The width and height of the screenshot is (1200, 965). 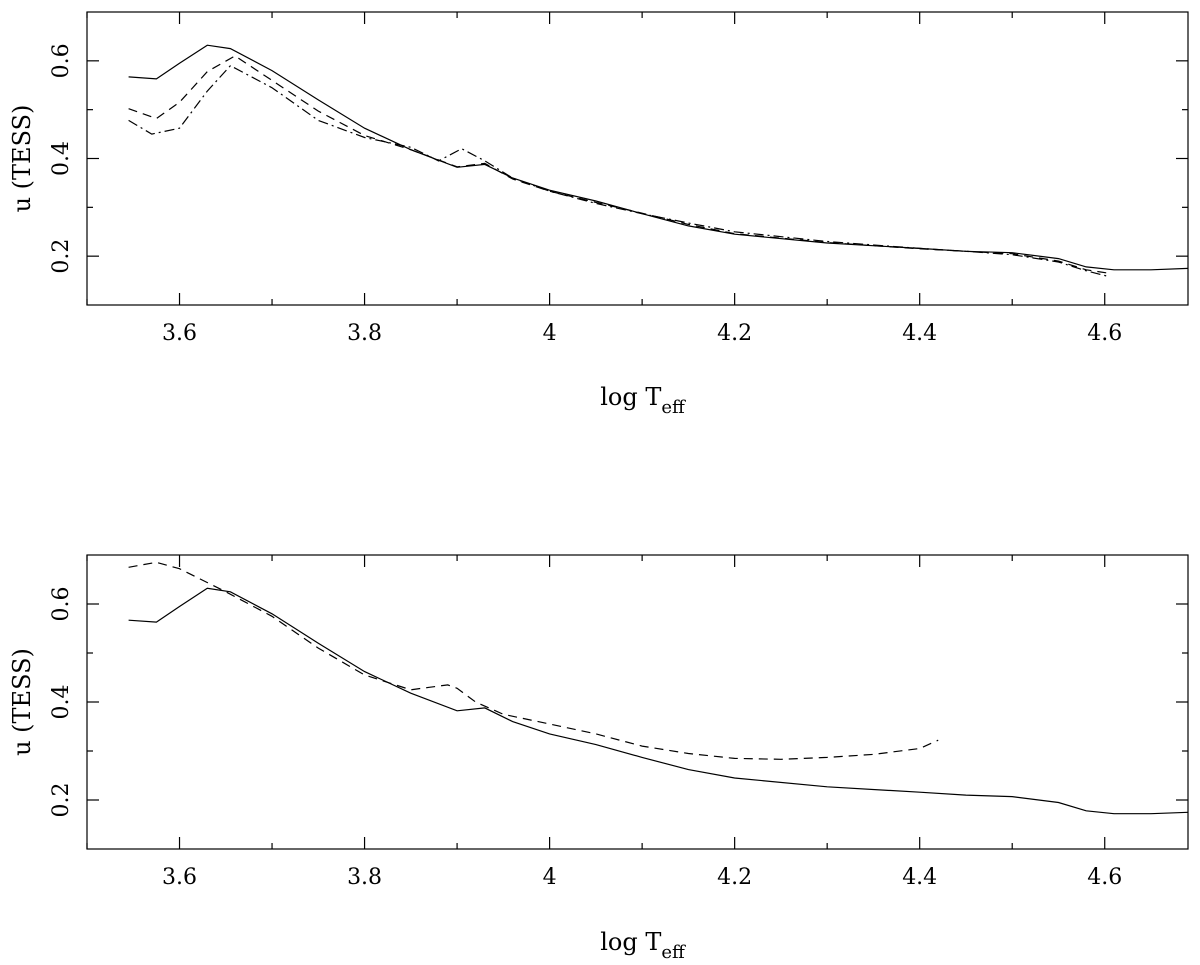 I want to click on bottom-xtick-label: 4, so click(x=550, y=877).